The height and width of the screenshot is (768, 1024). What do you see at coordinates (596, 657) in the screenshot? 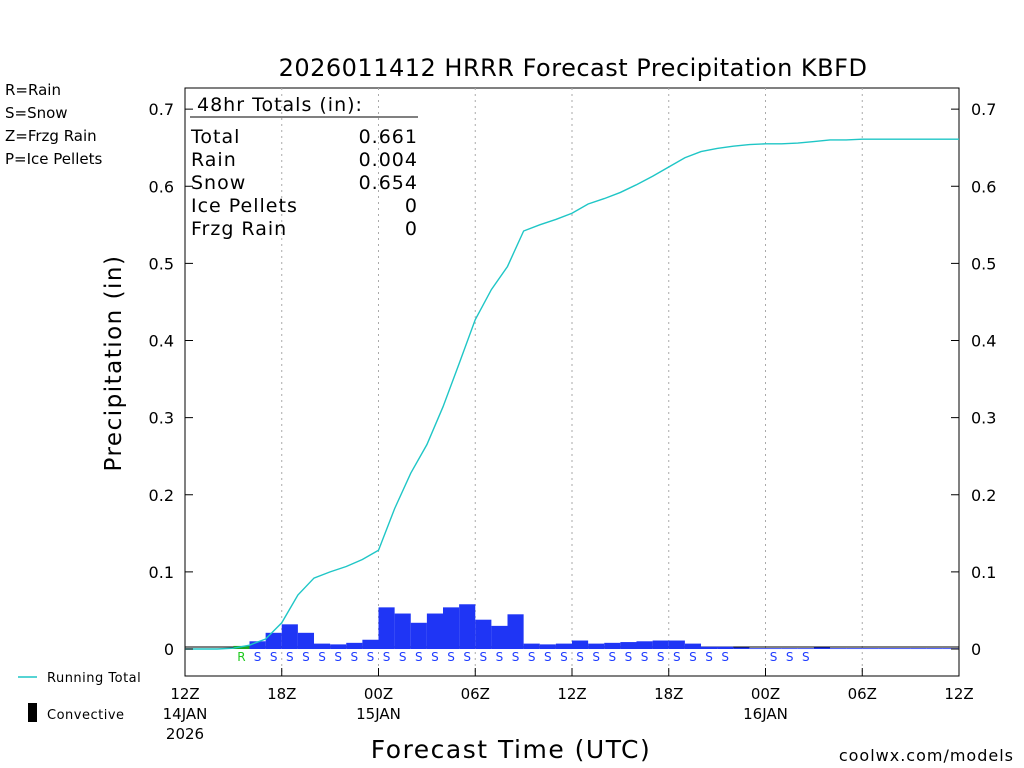
I see `precip-type-label-25: S` at bounding box center [596, 657].